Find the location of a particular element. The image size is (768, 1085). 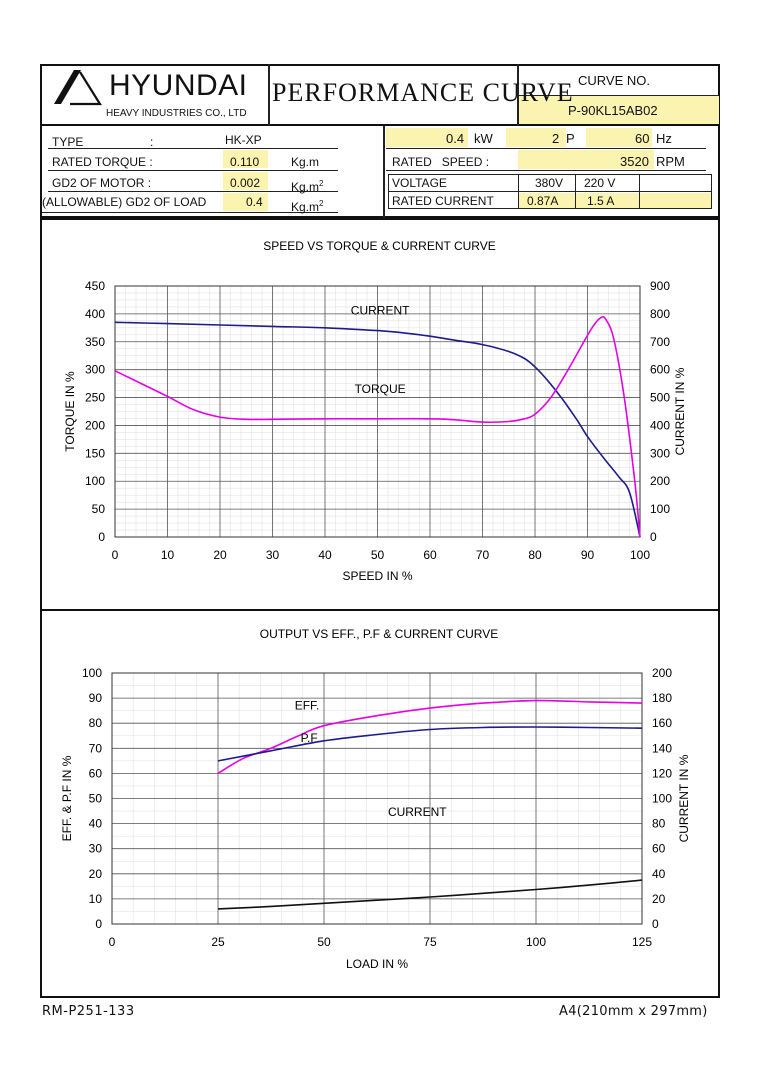

chart1-x-tick-label: 90 is located at coordinates (588, 555).